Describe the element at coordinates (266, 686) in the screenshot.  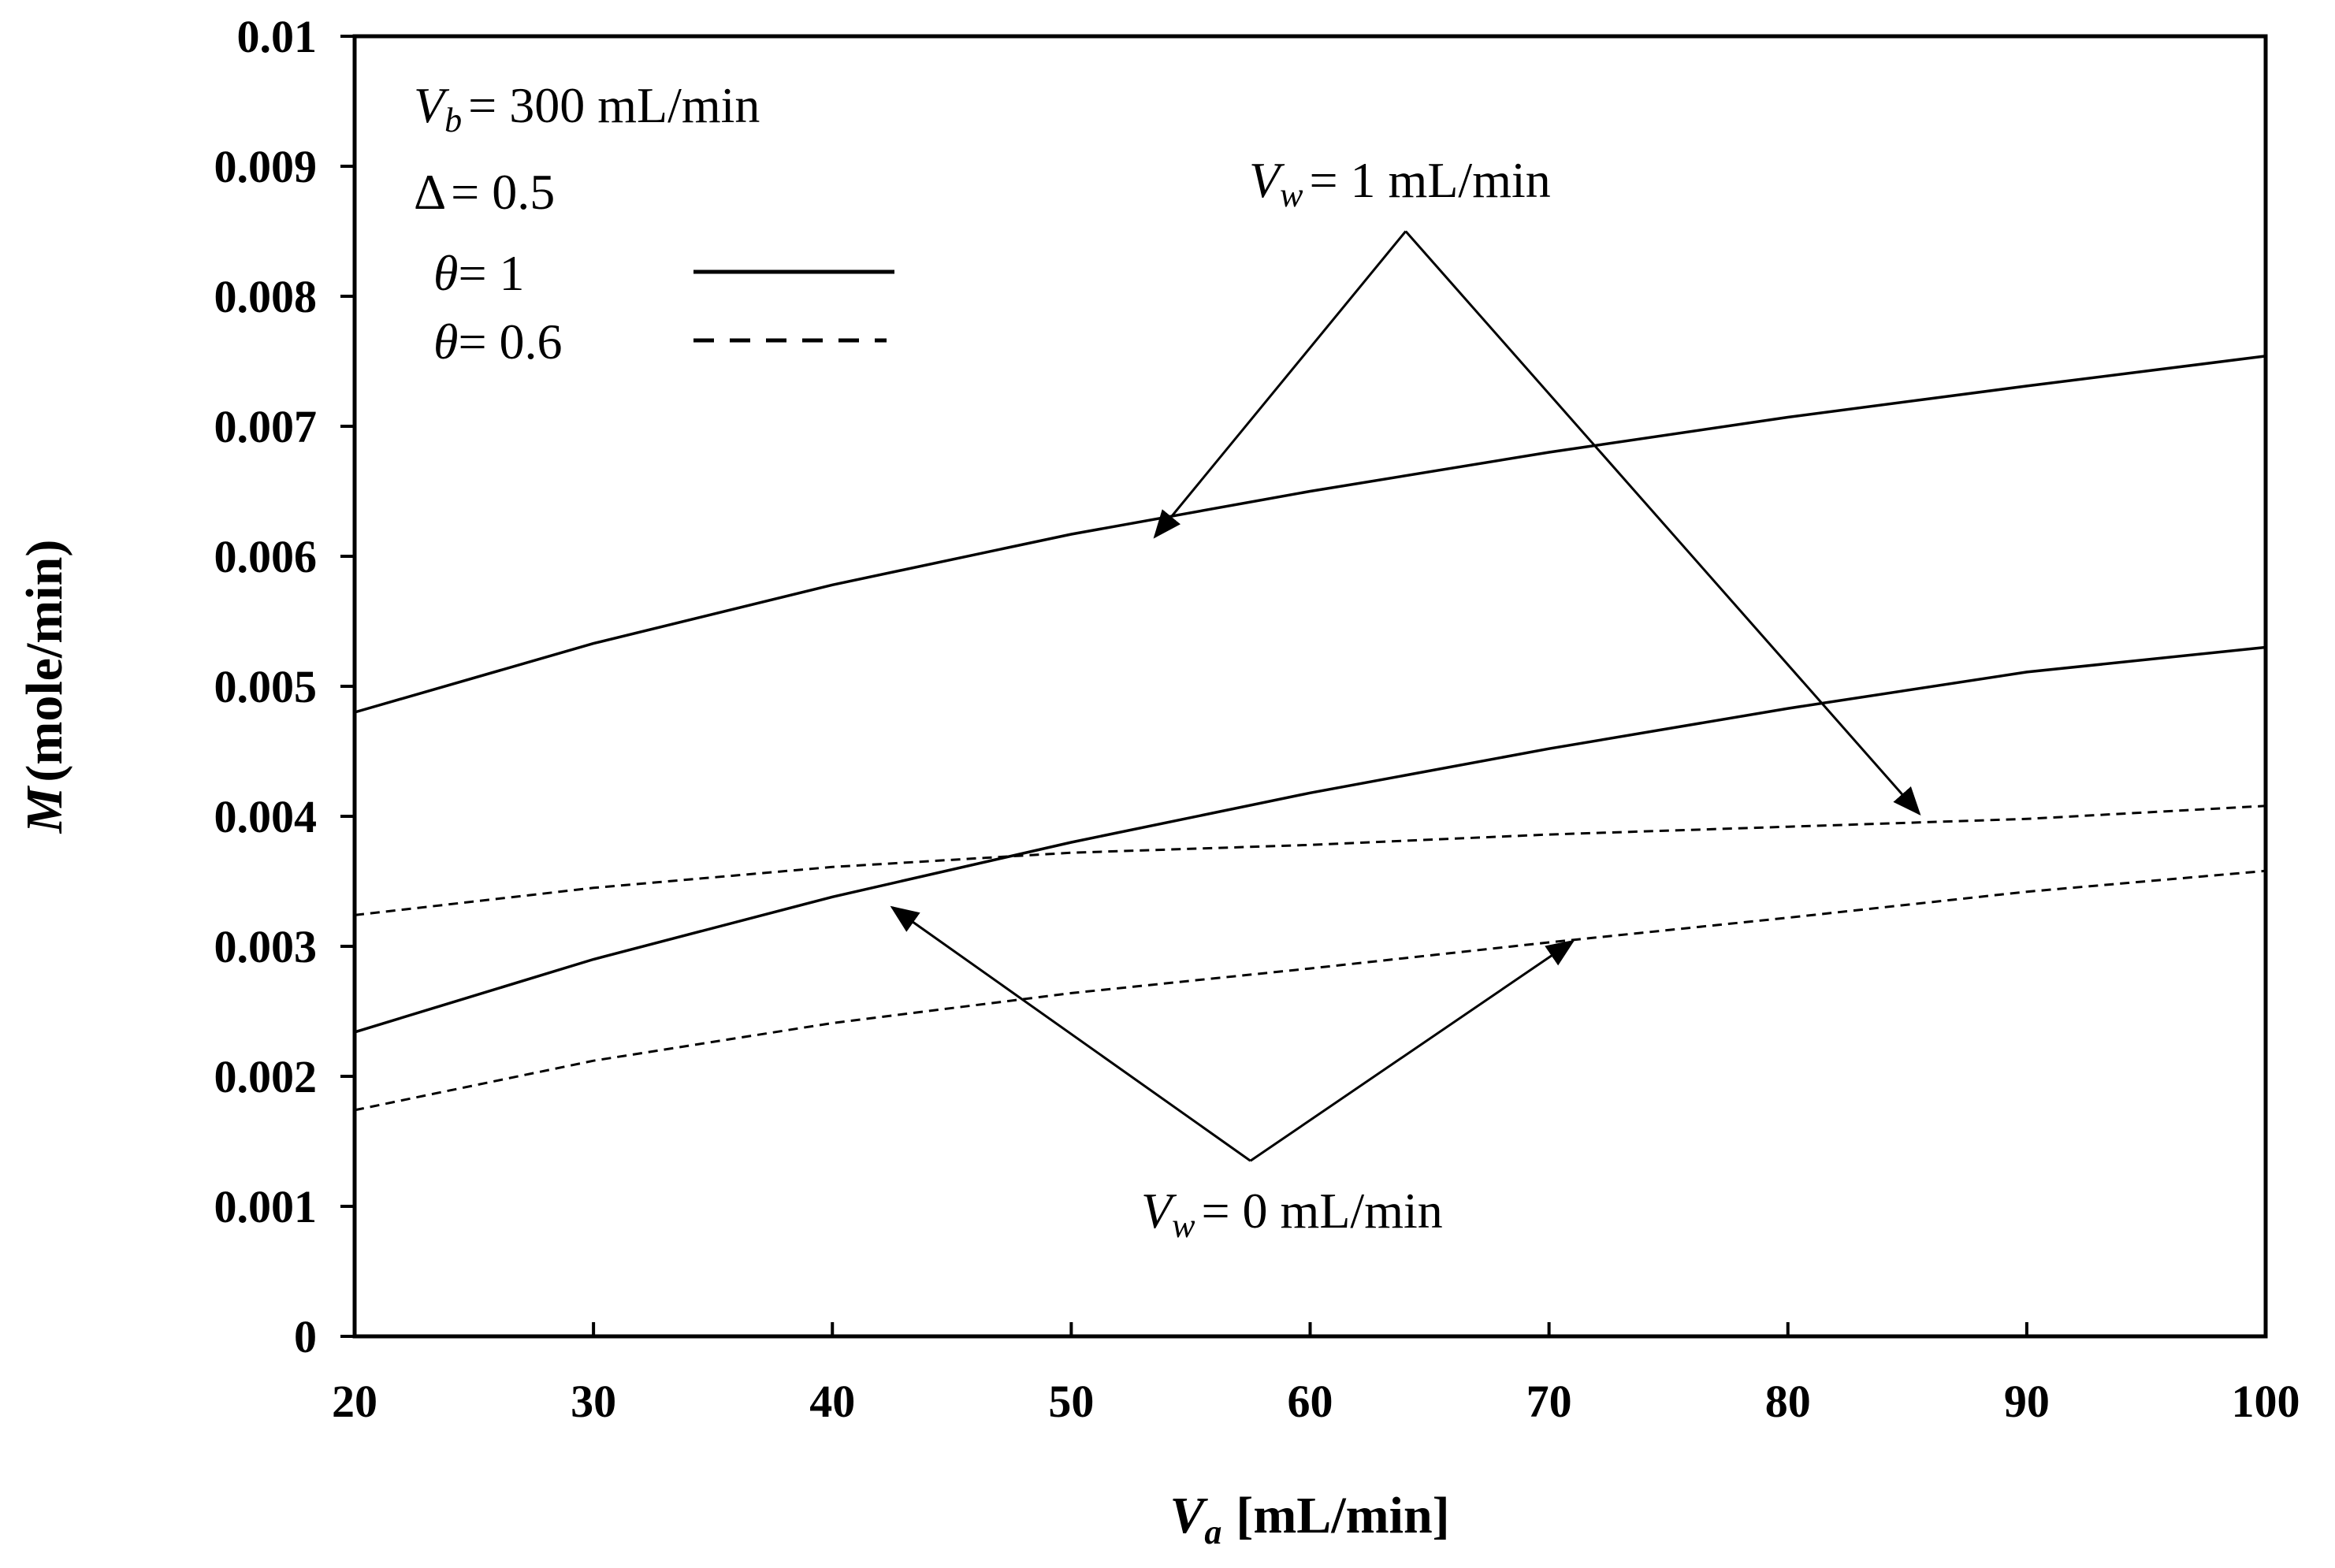
I see `y-tick-label: 0.005` at that location.